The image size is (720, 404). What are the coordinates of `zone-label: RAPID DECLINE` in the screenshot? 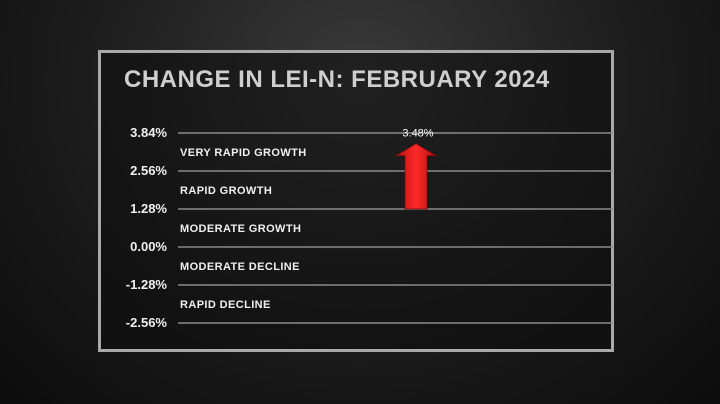 It's located at (225, 305).